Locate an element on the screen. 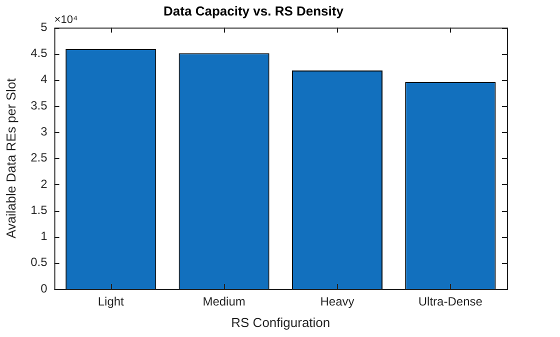 The width and height of the screenshot is (560, 337). chart-title: Data Capacity vs. RS Density is located at coordinates (254, 10).